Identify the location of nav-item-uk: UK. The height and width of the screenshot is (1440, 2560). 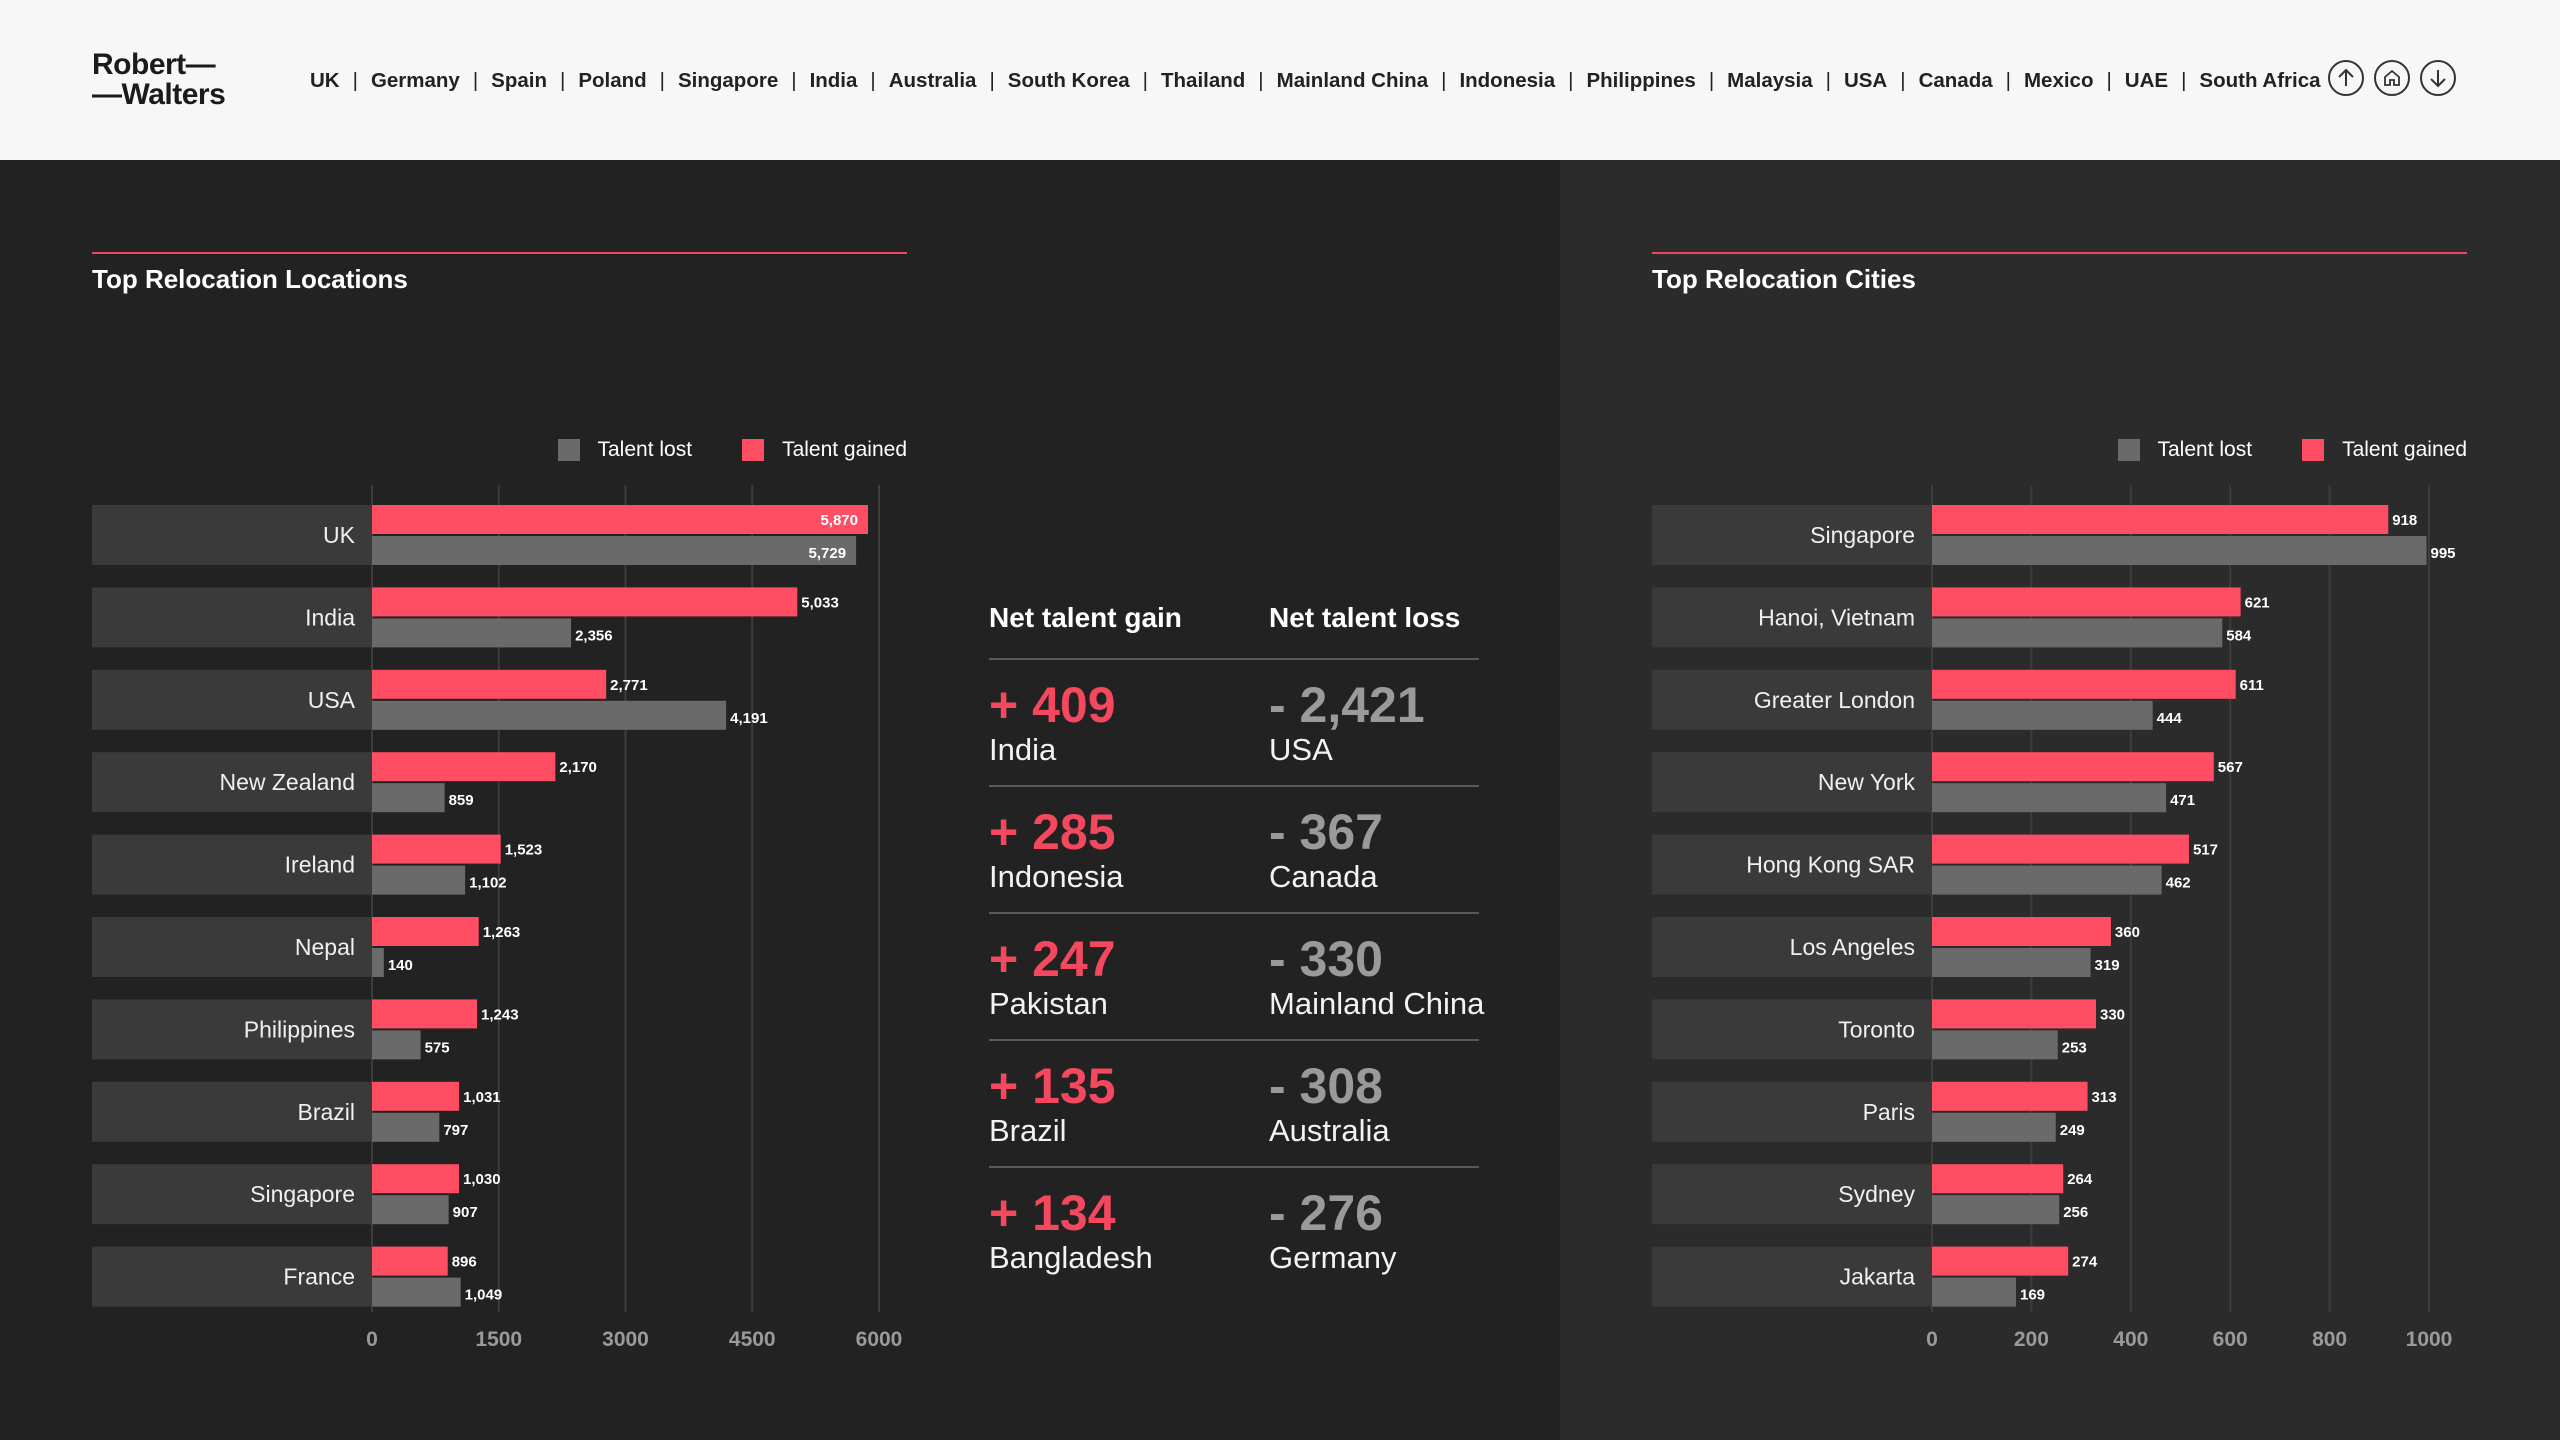
(325, 80).